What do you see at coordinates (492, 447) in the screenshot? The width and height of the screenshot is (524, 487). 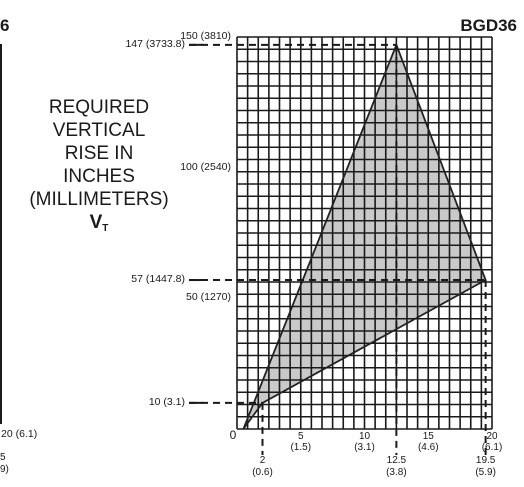 I see `x-tick-sublabel: (6.1)` at bounding box center [492, 447].